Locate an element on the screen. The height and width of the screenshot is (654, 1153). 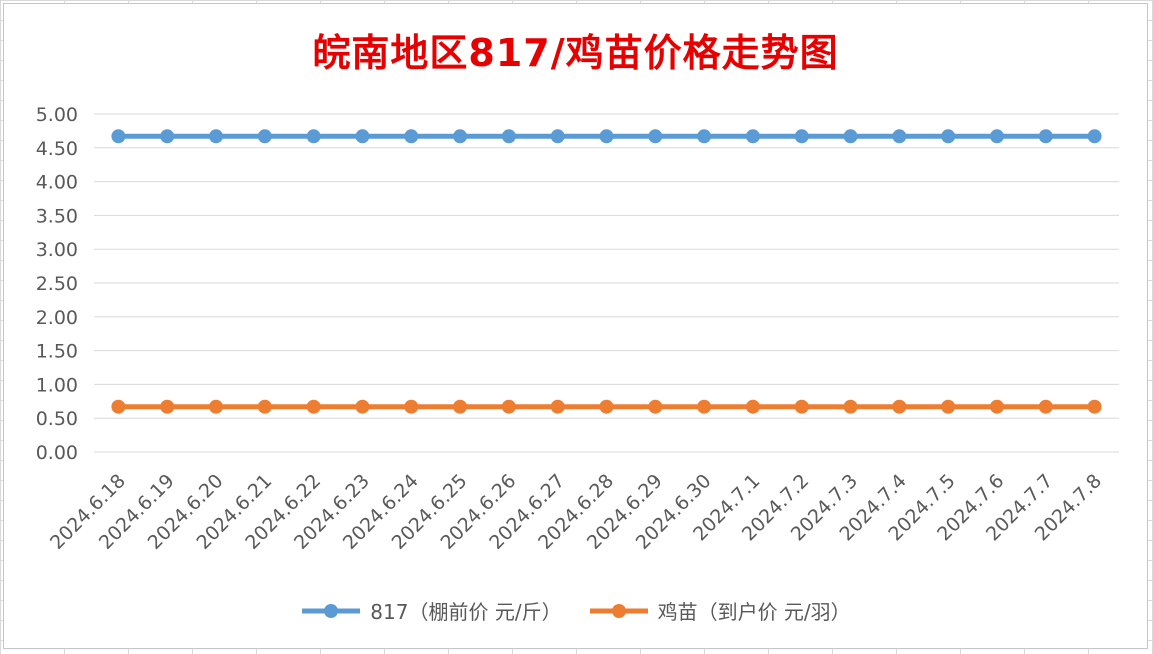
y-tick-label: 0.50 is located at coordinates (57, 419).